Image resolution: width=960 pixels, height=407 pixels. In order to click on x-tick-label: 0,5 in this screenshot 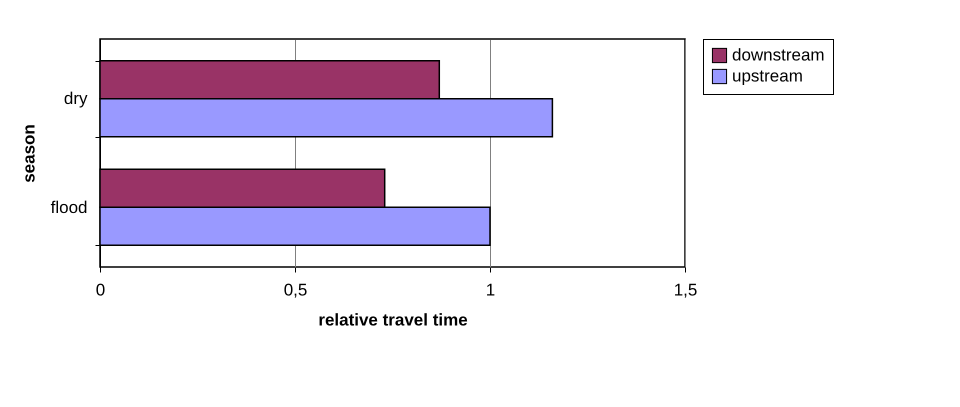, I will do `click(296, 290)`.